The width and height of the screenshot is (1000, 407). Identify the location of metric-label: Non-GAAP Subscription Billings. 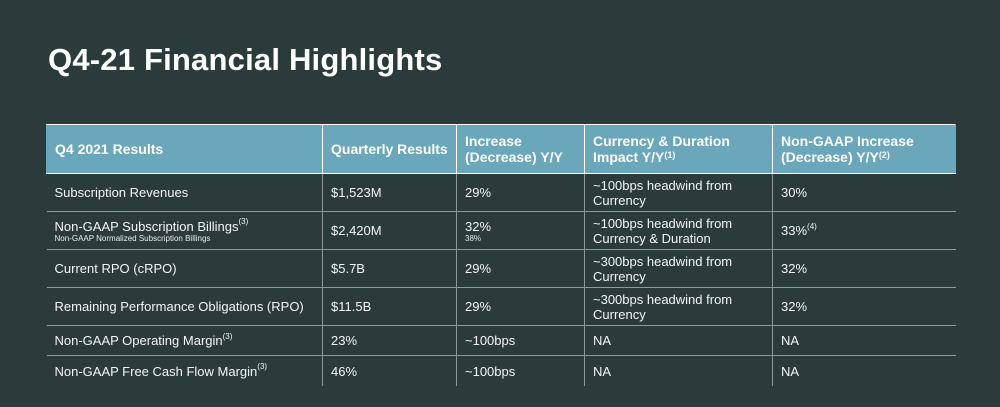
(146, 226).